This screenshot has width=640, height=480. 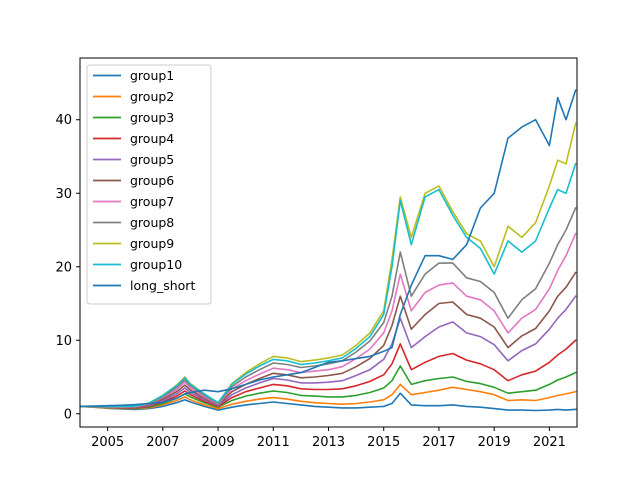 I want to click on legend-label-group8: group8, so click(x=152, y=222).